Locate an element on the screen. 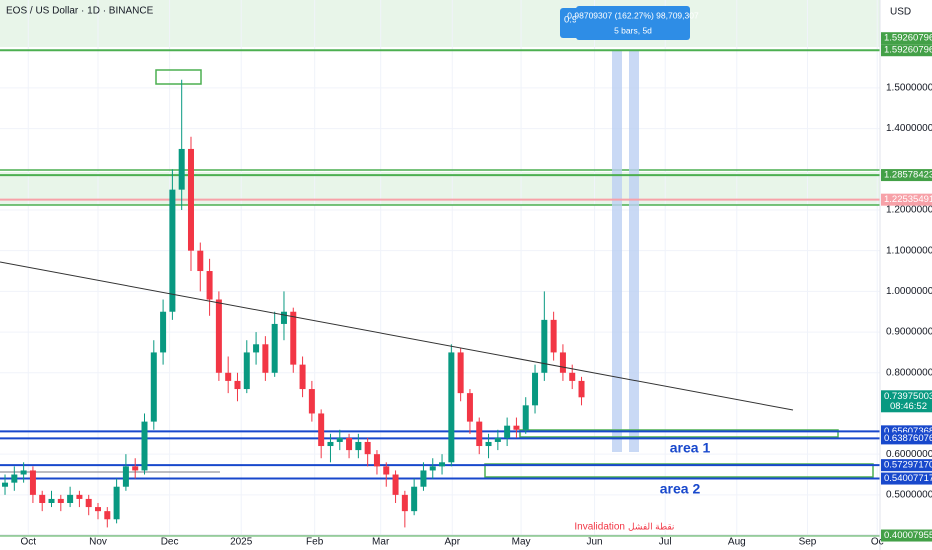 Image resolution: width=932 pixels, height=550 pixels. measure-bars: 5 bars, 5d is located at coordinates (633, 30).